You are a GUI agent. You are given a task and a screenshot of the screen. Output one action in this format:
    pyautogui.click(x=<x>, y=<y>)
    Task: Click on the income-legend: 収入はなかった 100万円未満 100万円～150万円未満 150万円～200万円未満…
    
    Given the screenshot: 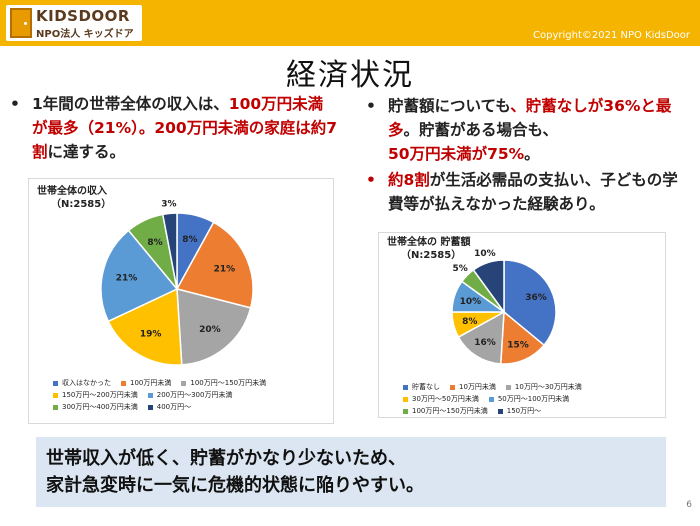 What is the action you would take?
    pyautogui.click(x=192, y=395)
    